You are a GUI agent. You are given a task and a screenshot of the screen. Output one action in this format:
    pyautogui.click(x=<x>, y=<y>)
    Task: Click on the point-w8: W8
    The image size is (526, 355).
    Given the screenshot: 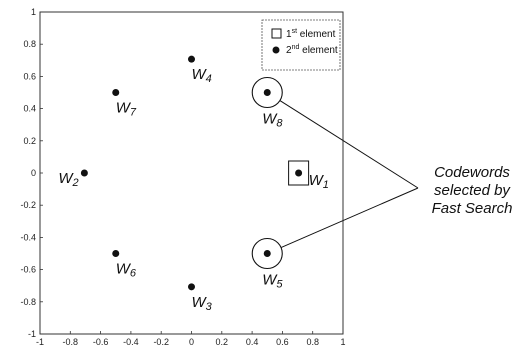 What is the action you would take?
    pyautogui.click(x=267, y=103)
    